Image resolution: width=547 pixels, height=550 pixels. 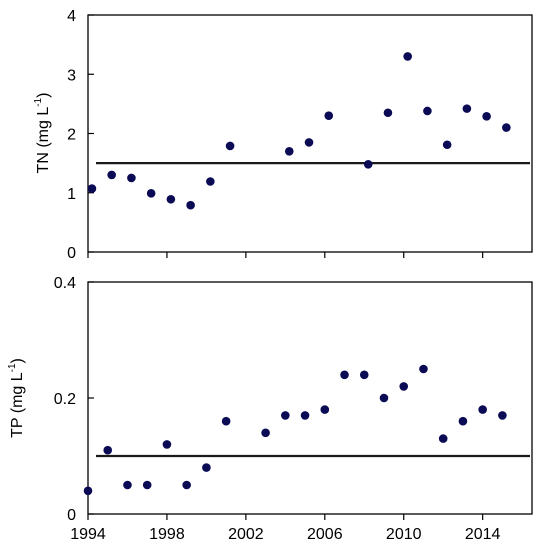 I want to click on tn-y-axis-label-sup: -1, so click(x=38, y=101).